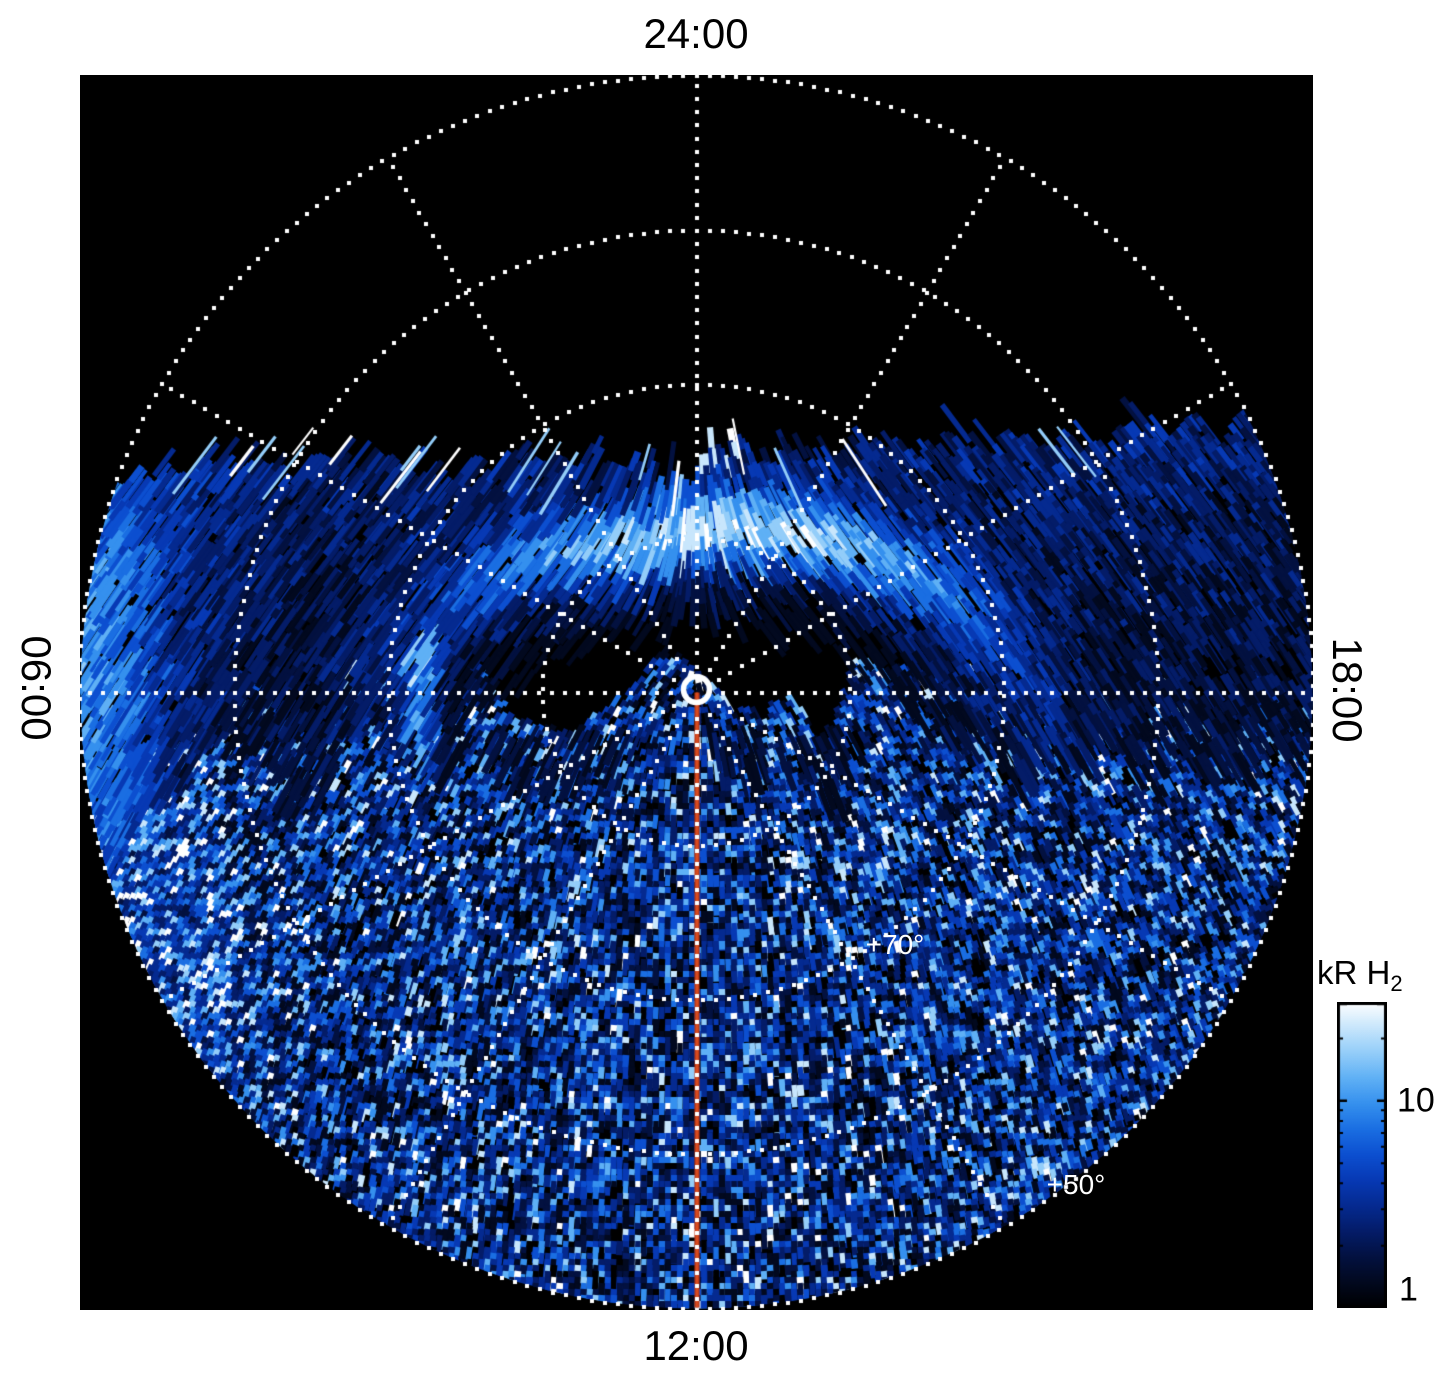 The width and height of the screenshot is (1447, 1384). Describe the element at coordinates (696, 33) in the screenshot. I see `local-time-label-24: 24:00` at that location.